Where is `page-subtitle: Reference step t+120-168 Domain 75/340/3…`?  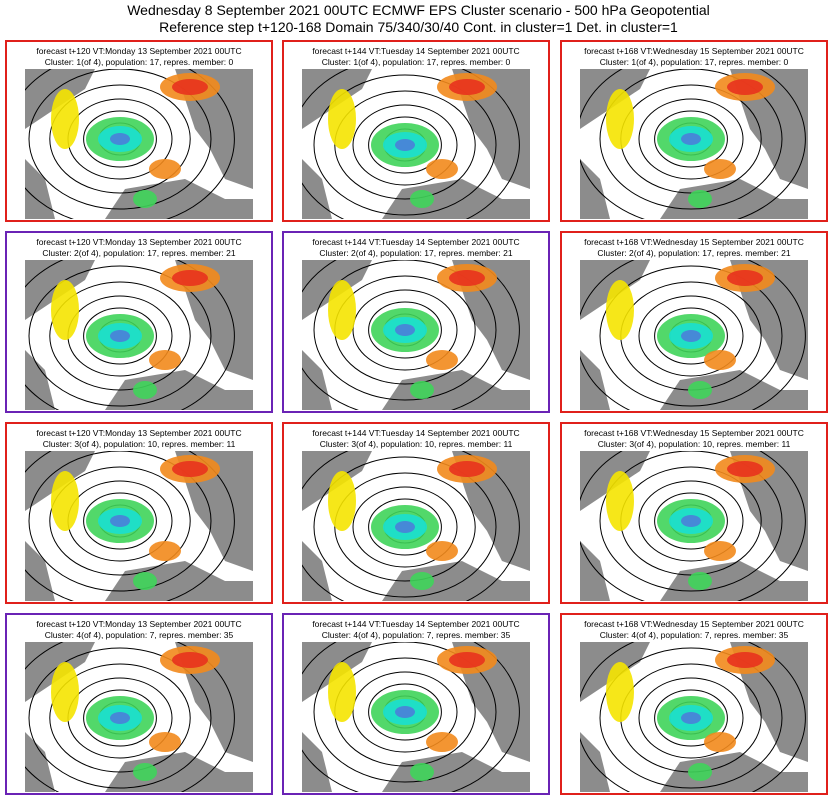
page-subtitle: Reference step t+120-168 Domain 75/340/3… is located at coordinates (418, 27).